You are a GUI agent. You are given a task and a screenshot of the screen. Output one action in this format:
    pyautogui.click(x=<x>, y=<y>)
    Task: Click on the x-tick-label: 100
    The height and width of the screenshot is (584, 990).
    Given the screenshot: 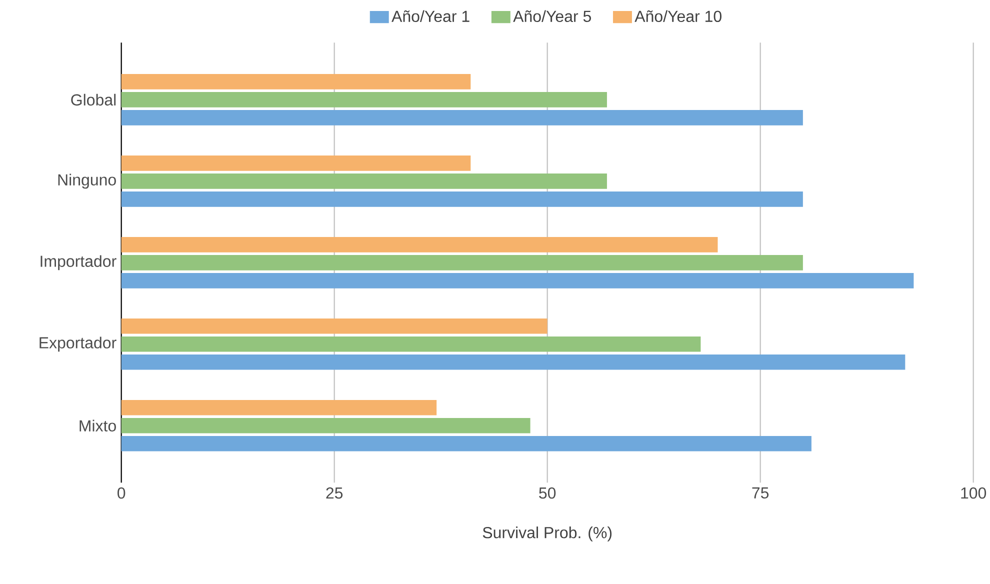 What is the action you would take?
    pyautogui.click(x=973, y=493)
    